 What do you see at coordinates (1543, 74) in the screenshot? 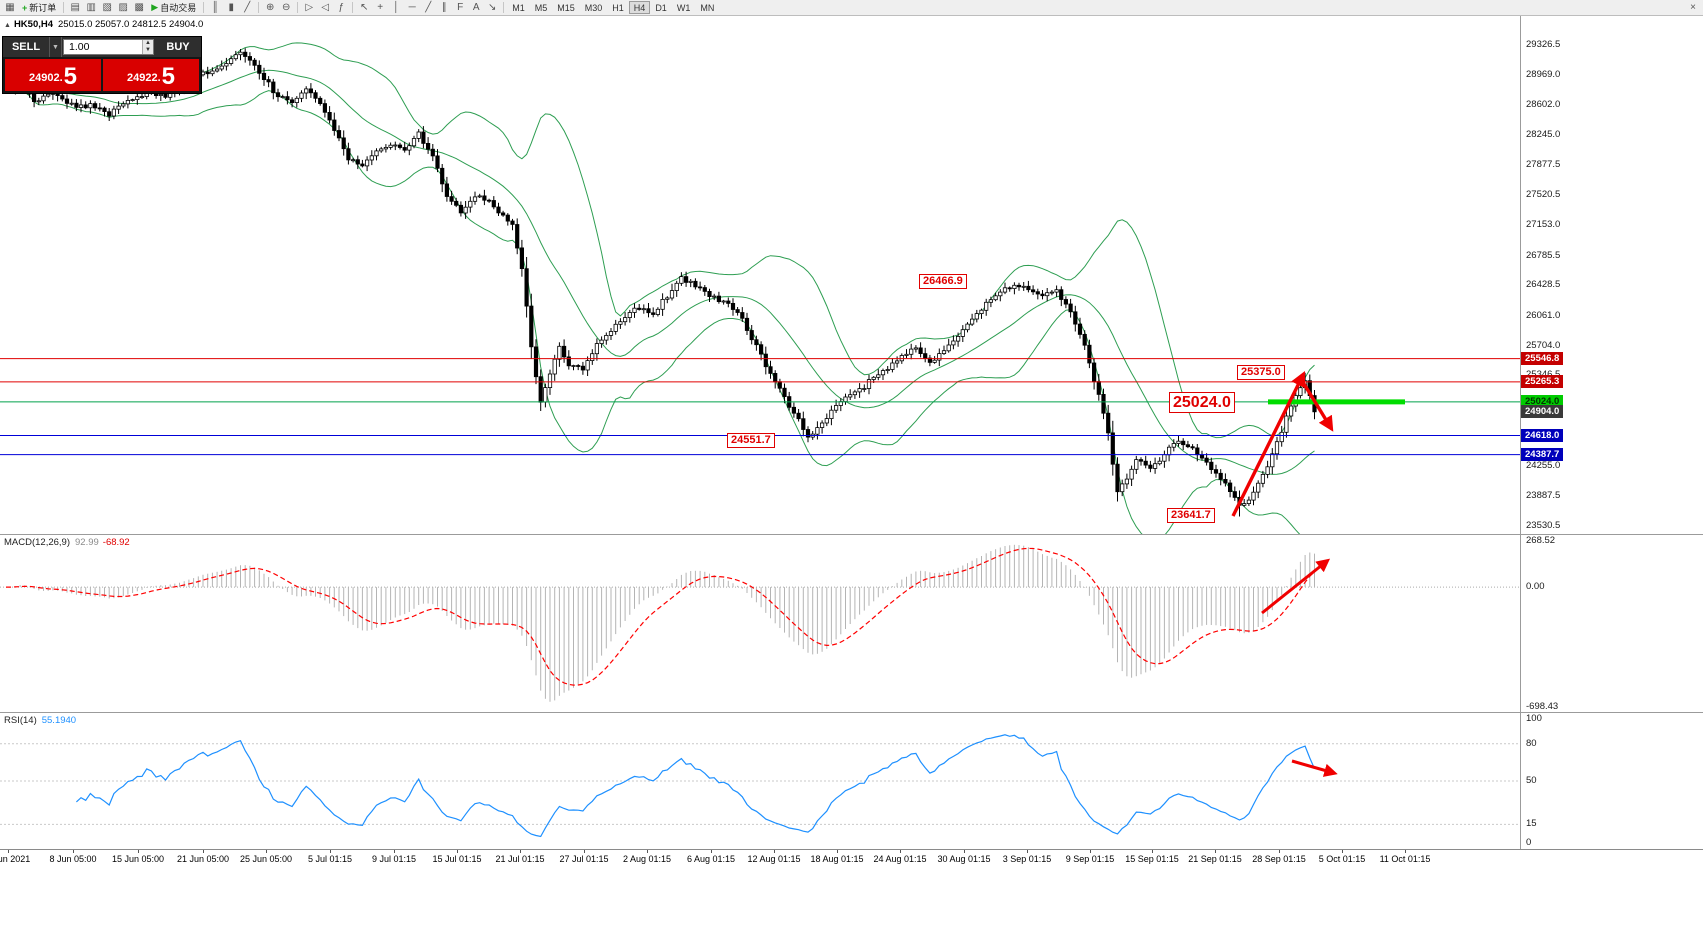
I see `price-axis-label: 28969.0` at bounding box center [1543, 74].